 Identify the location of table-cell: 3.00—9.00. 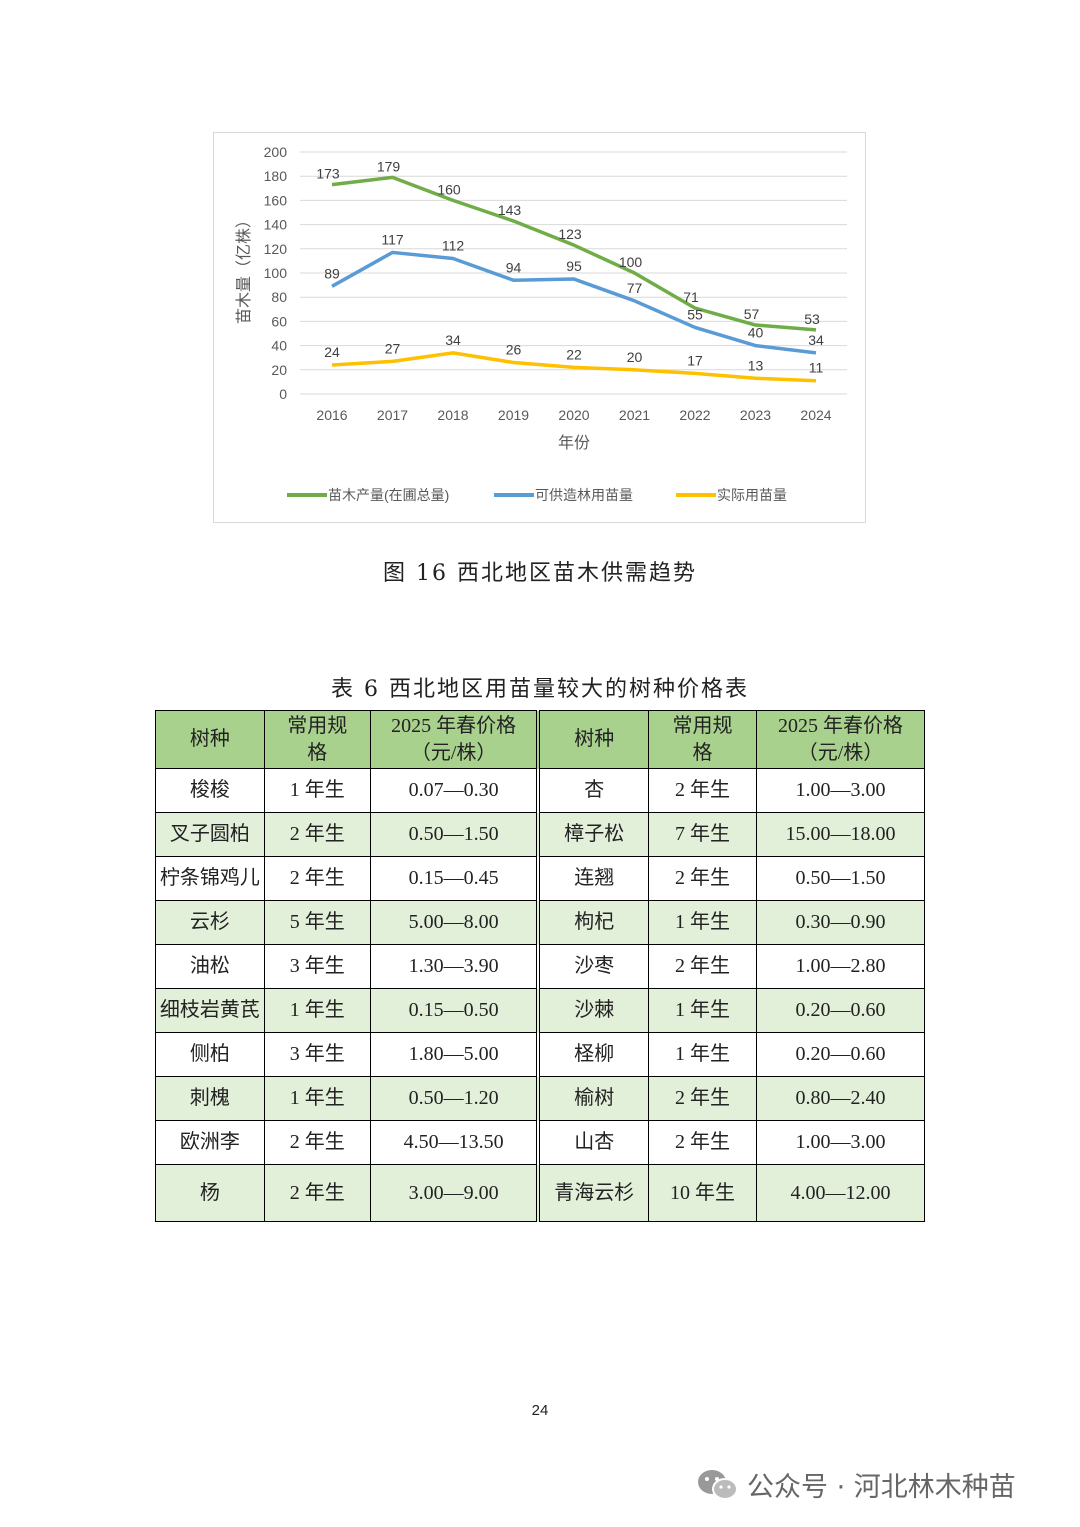
(455, 1193).